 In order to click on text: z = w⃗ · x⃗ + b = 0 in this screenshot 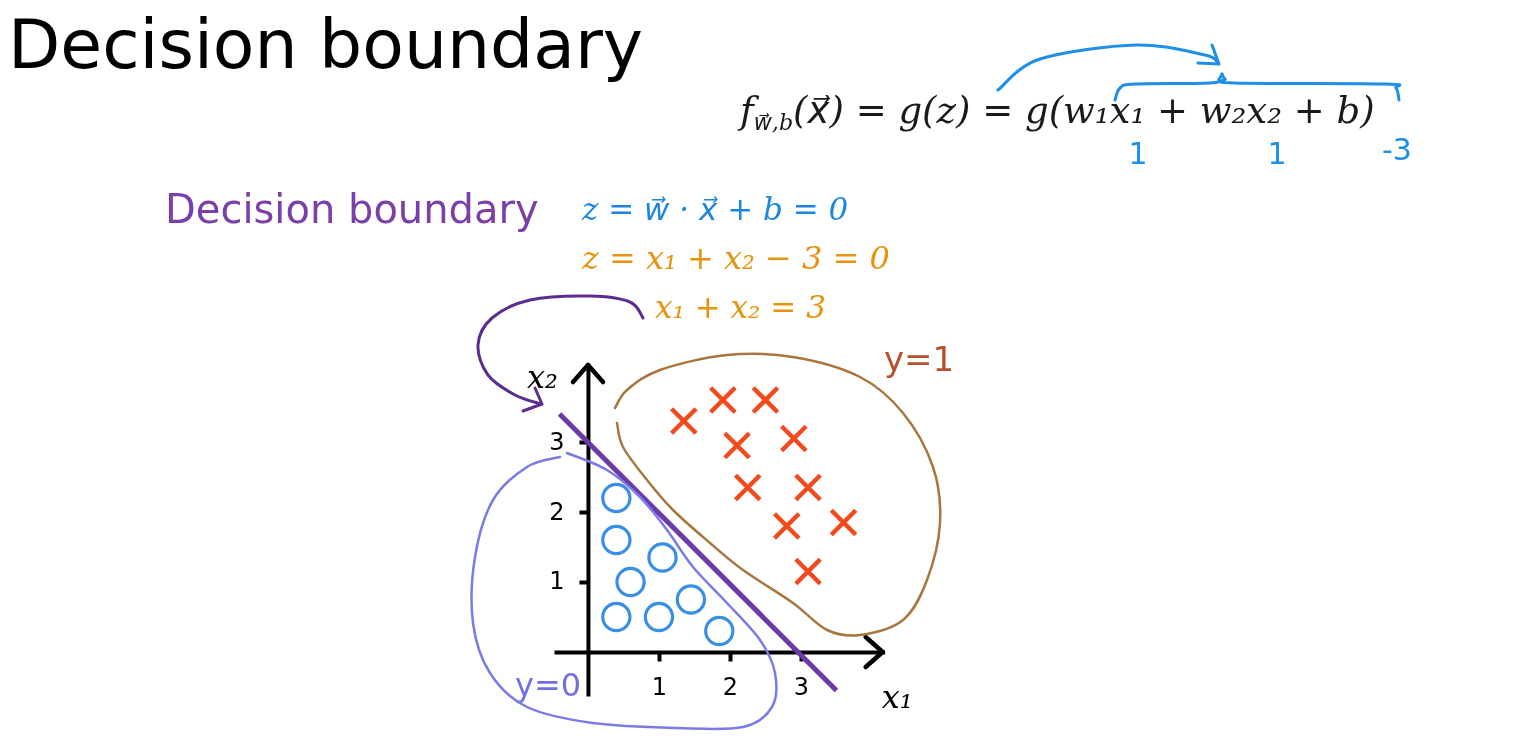, I will do `click(715, 209)`.